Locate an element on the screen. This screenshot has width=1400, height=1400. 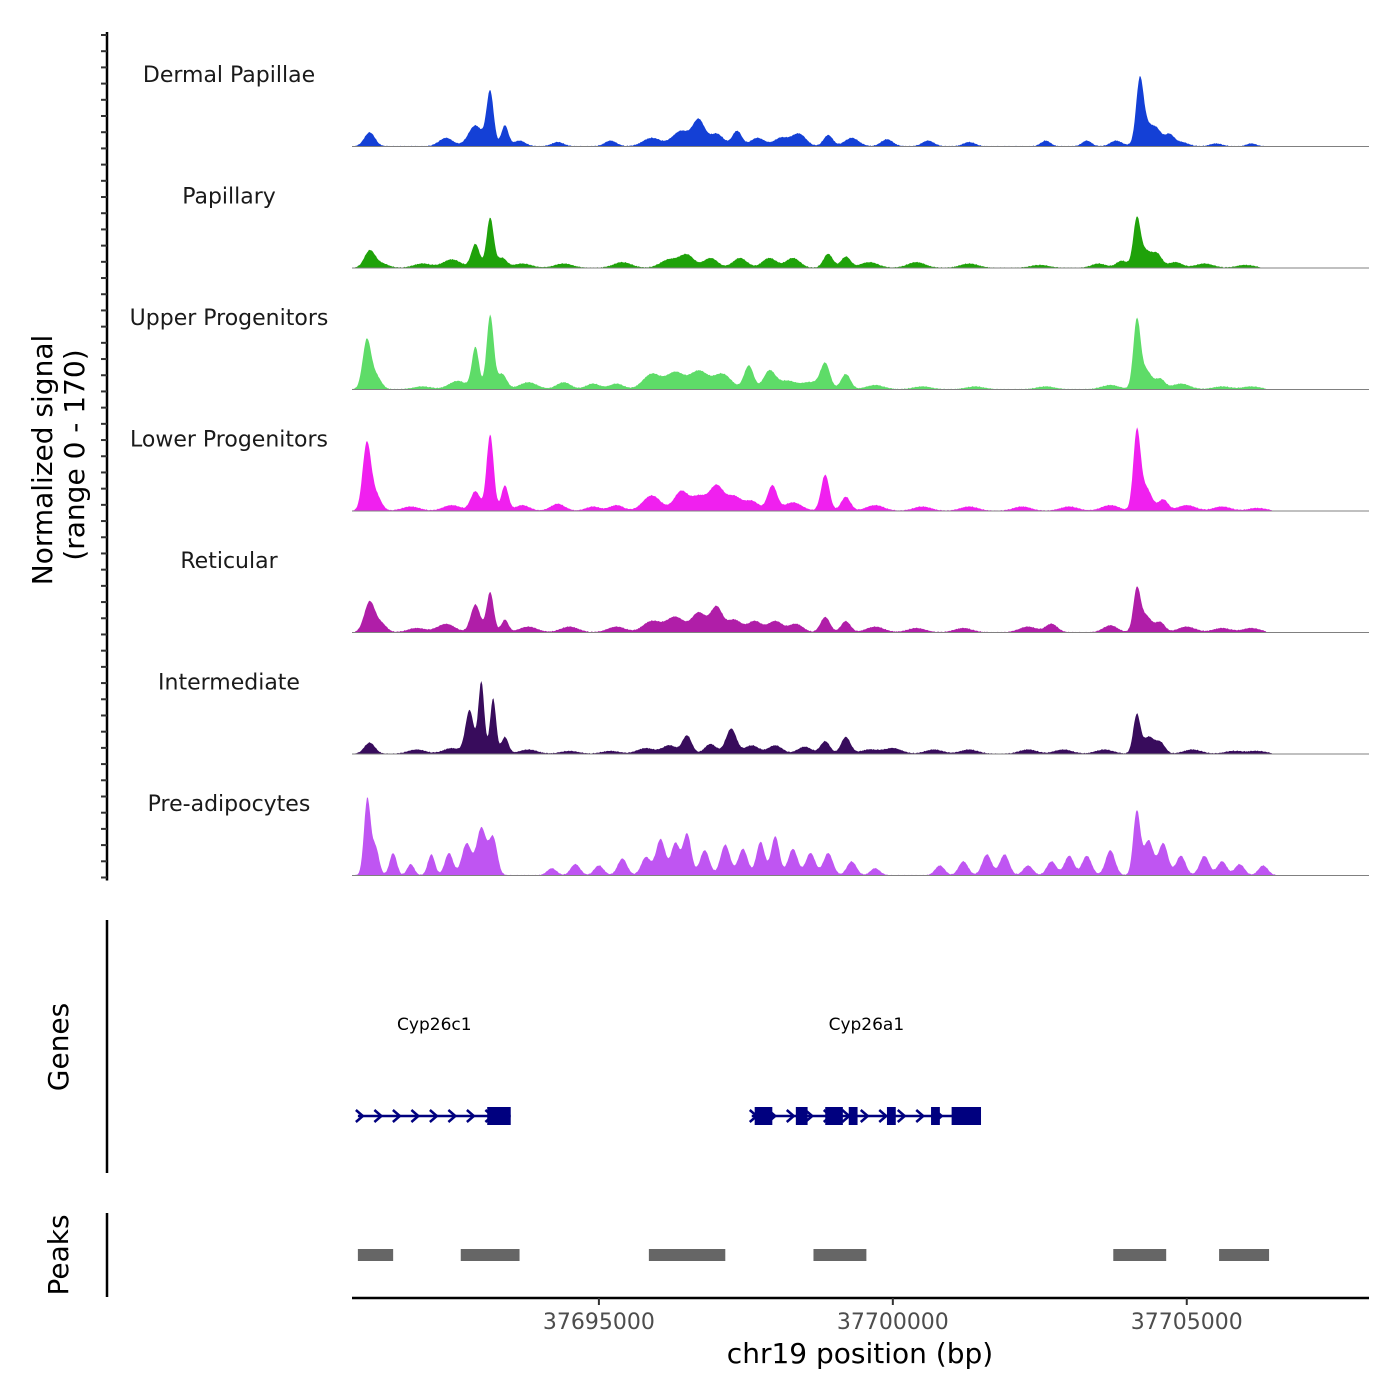
x-axis: 37695000 37700000 37705000 is located at coordinates (860, 1315).